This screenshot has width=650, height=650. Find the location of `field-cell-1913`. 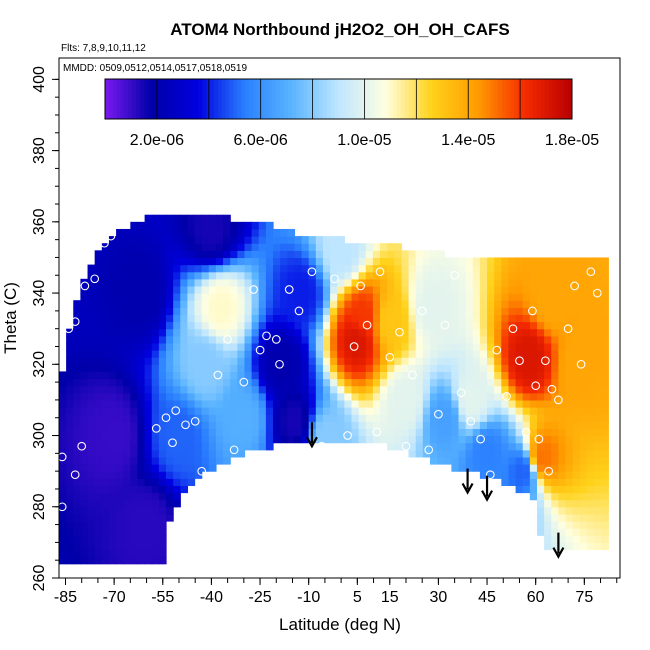

field-cell-1913 is located at coordinates (455, 432).